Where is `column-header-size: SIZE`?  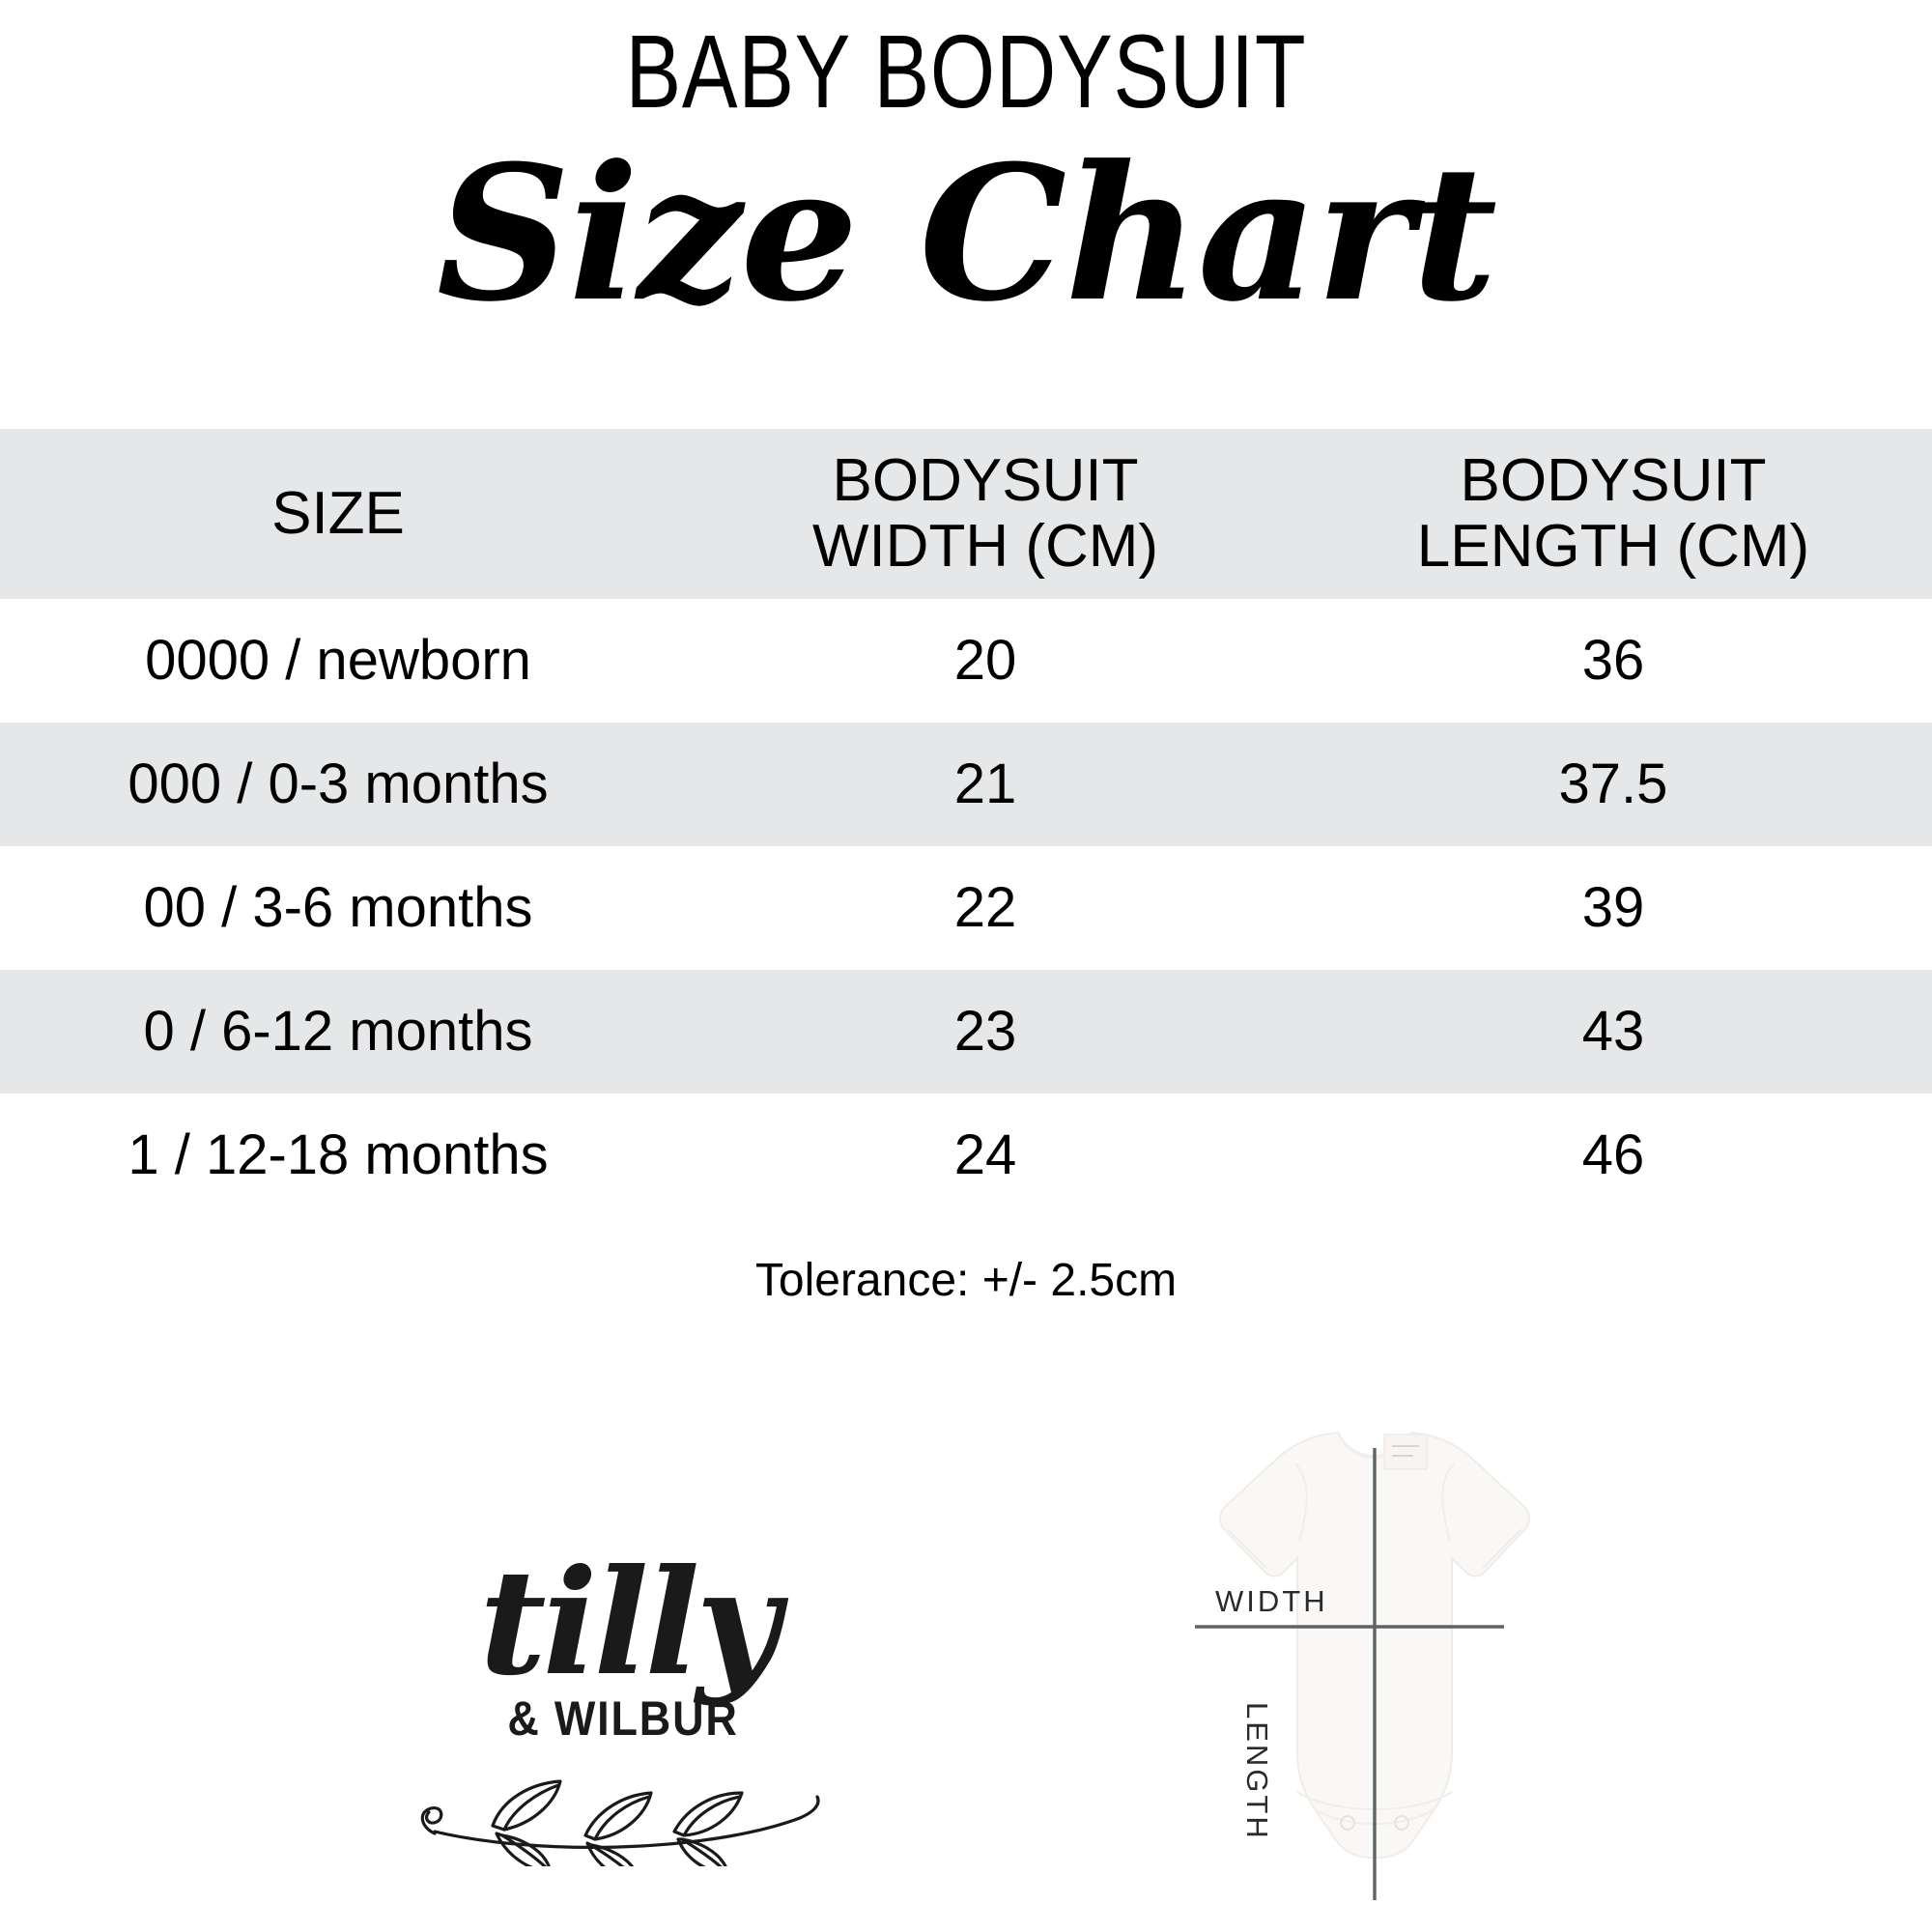
column-header-size: SIZE is located at coordinates (338, 514).